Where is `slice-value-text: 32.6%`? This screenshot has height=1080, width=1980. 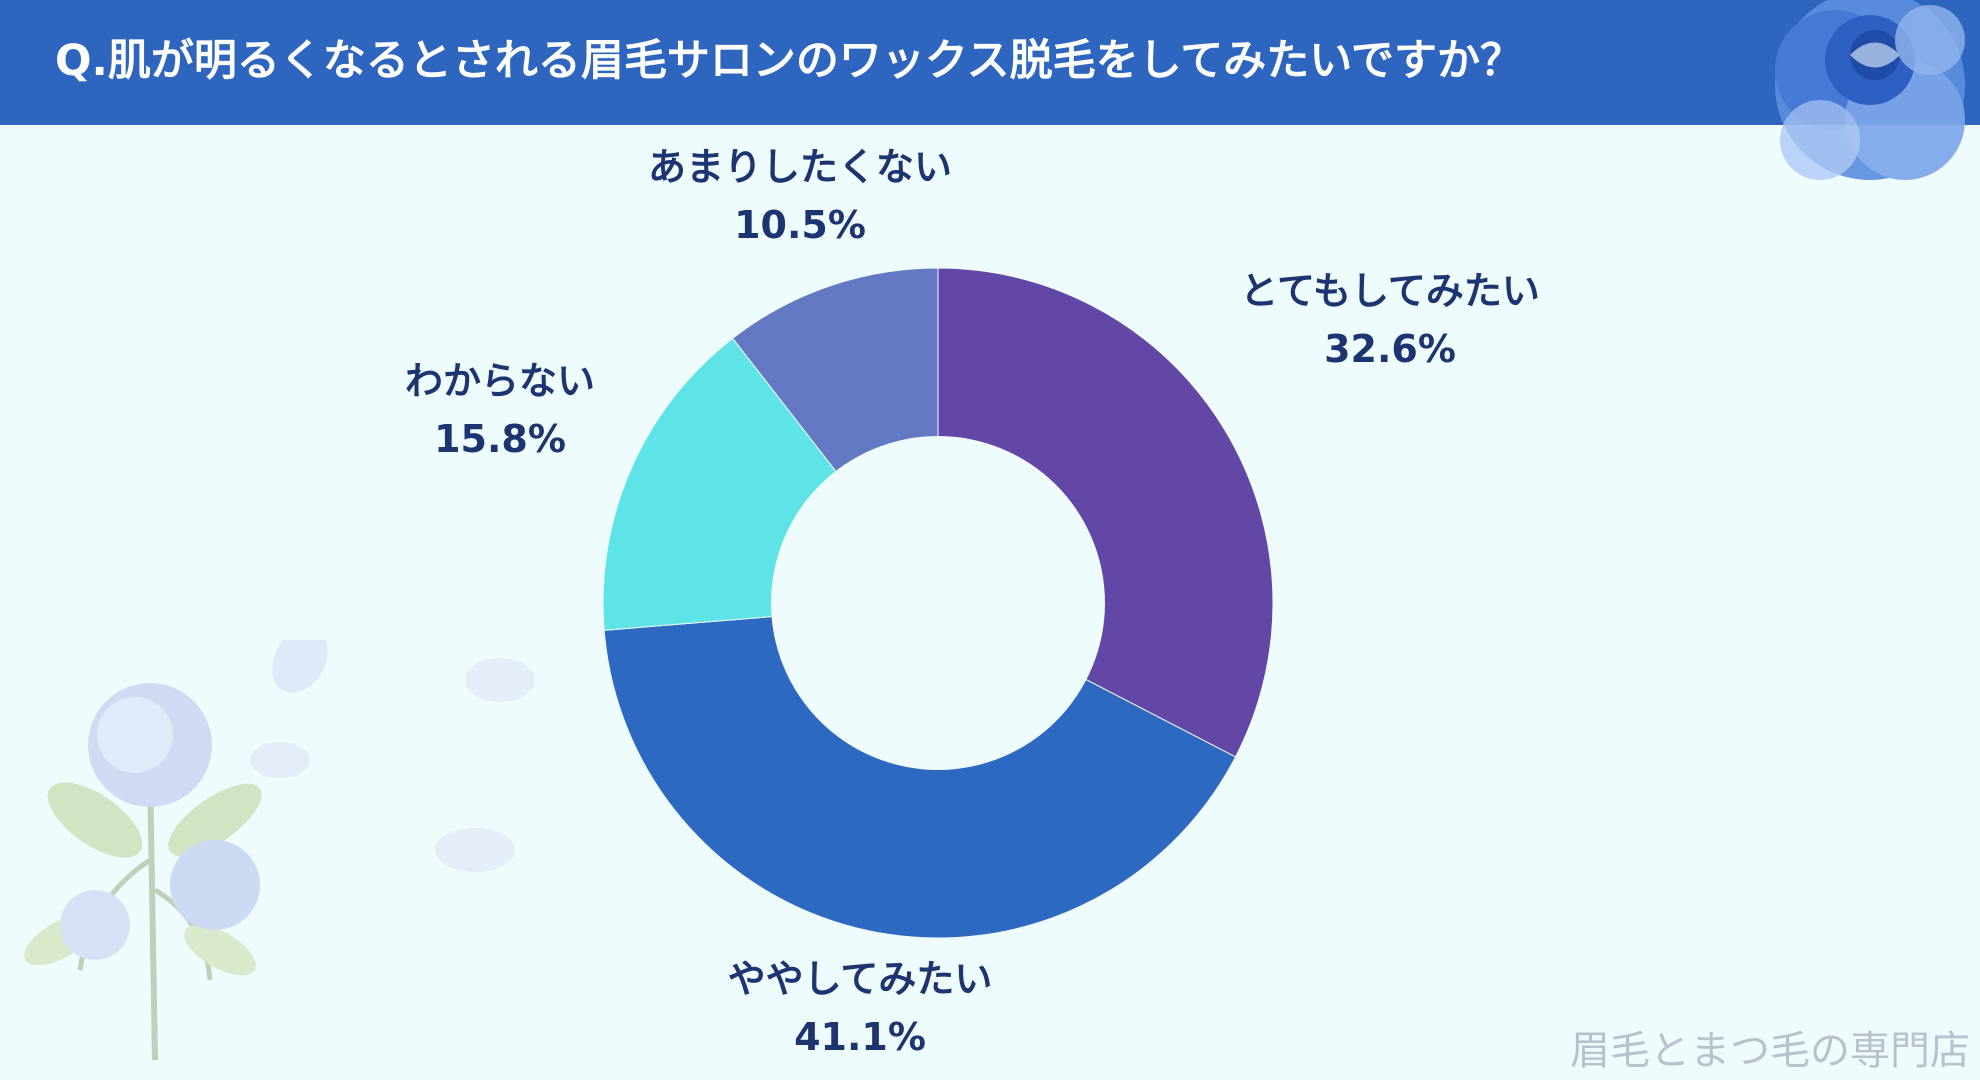
slice-value-text: 32.6% is located at coordinates (1390, 349).